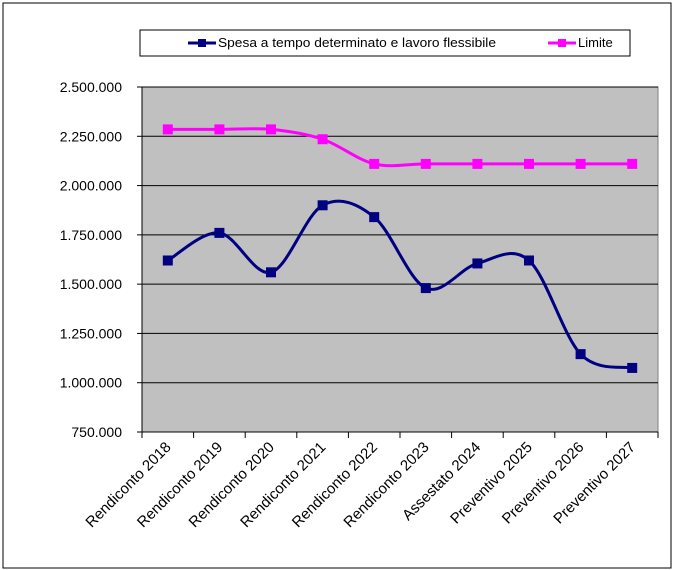 The image size is (673, 570). Describe the element at coordinates (595, 42) in the screenshot. I see `legend-label-series-2: Limite` at that location.